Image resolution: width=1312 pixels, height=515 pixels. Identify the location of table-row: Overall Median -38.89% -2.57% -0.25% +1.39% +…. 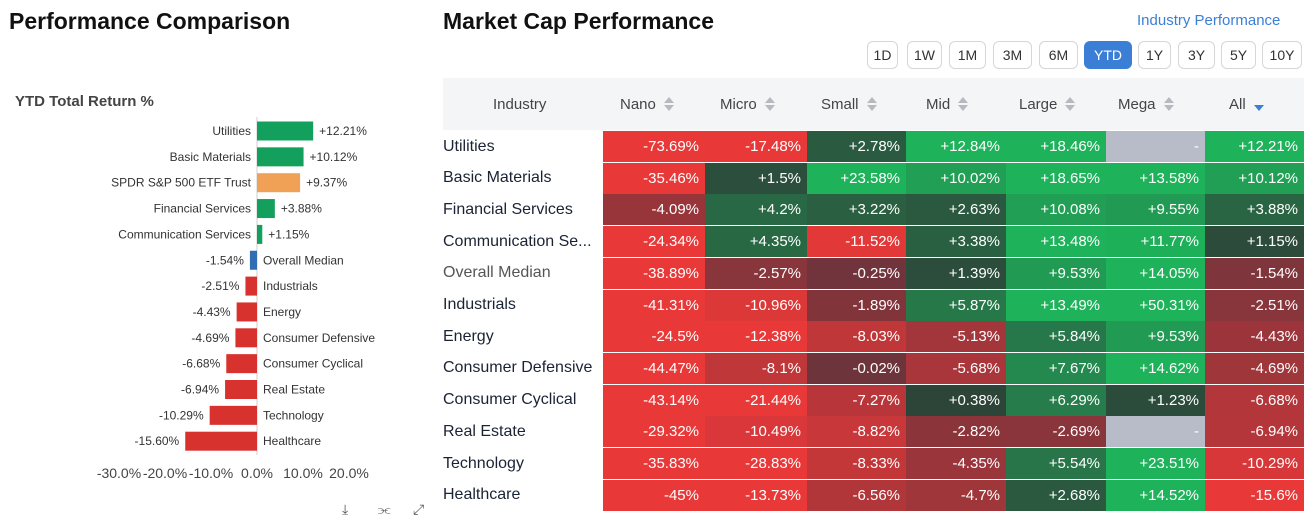
(873, 273).